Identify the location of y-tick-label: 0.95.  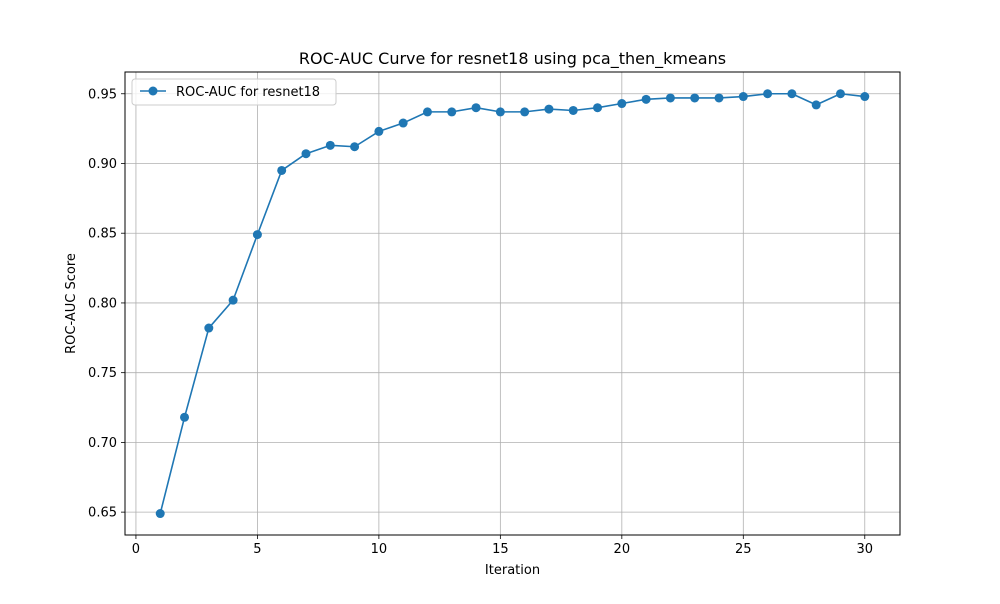
(102, 94).